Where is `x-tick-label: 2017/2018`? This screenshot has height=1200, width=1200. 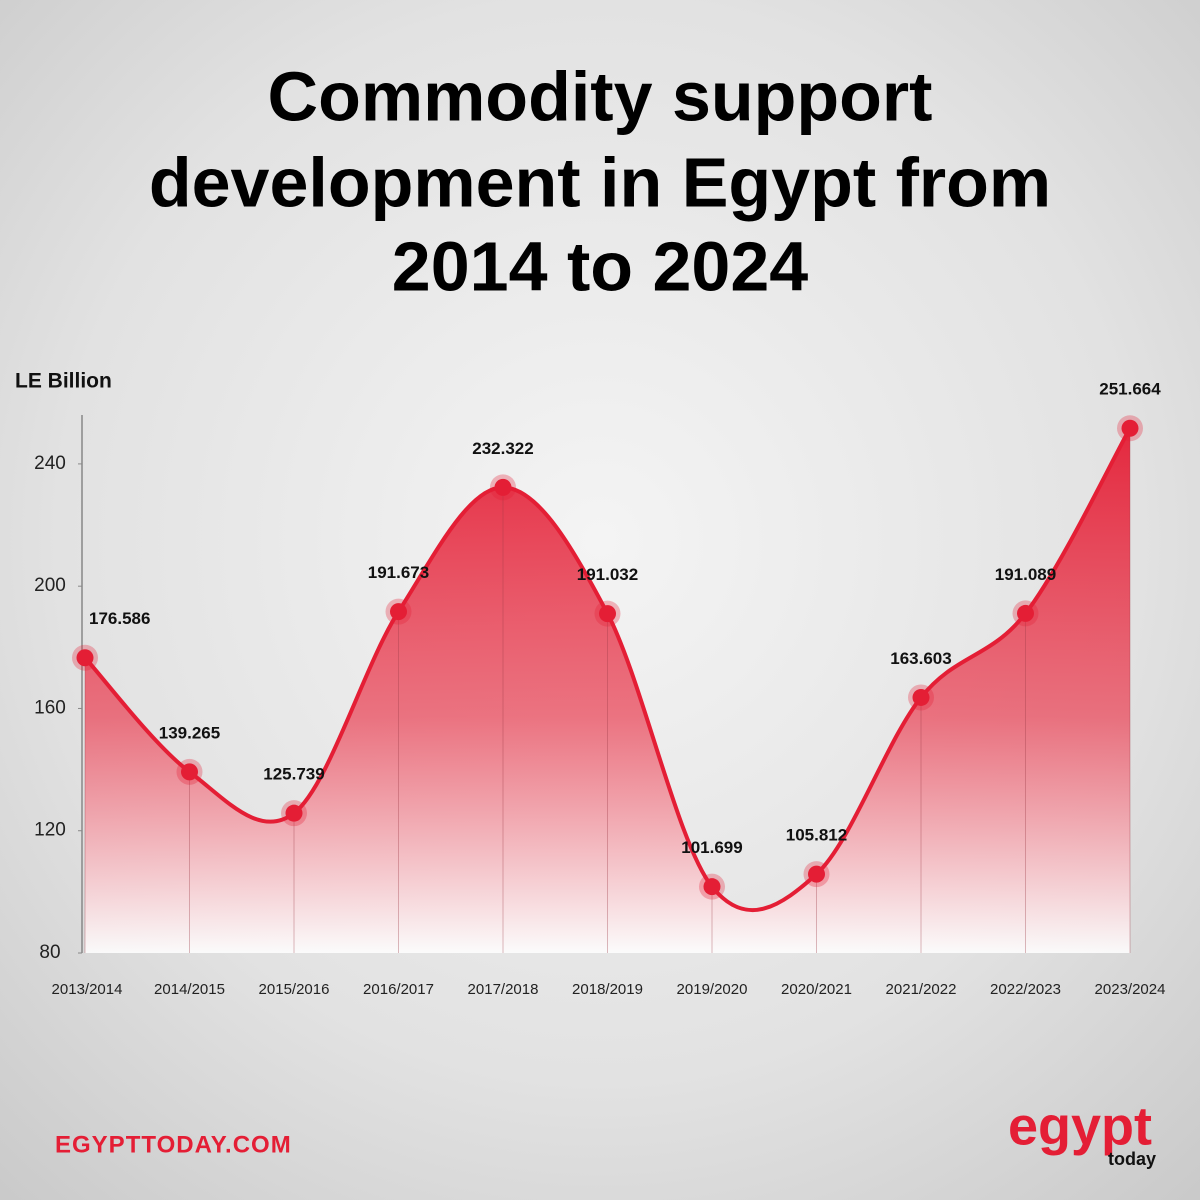
x-tick-label: 2017/2018 is located at coordinates (503, 989).